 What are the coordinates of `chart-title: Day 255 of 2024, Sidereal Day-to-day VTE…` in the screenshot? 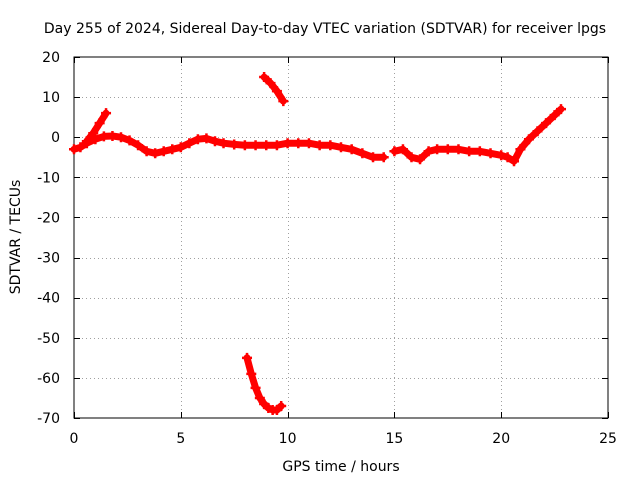 It's located at (325, 29).